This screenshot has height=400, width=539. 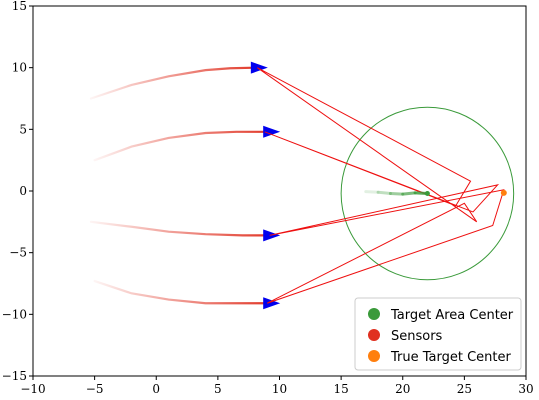 I want to click on y-tick-label: −10, so click(x=14, y=314).